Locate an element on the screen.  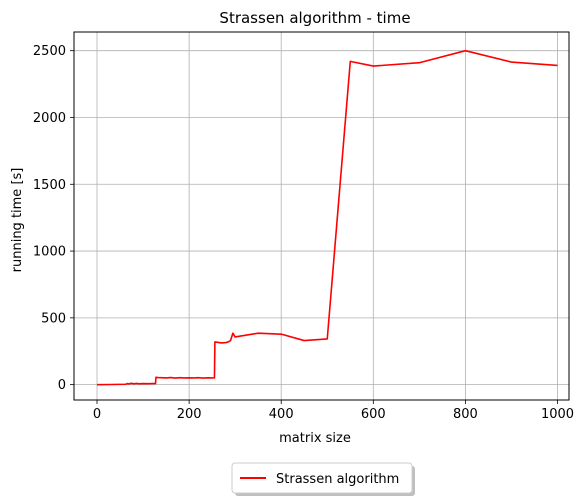
legend-entry-label: Strassen algorithm is located at coordinates (337, 479).